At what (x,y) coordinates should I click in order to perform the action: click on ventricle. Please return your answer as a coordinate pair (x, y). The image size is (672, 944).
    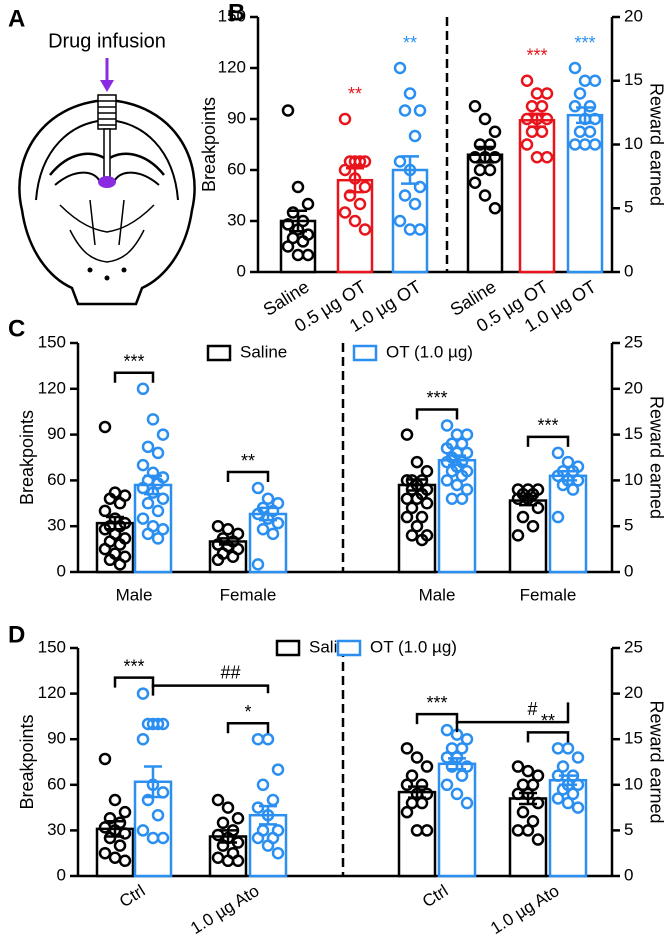
    Looking at the image, I should click on (107, 178).